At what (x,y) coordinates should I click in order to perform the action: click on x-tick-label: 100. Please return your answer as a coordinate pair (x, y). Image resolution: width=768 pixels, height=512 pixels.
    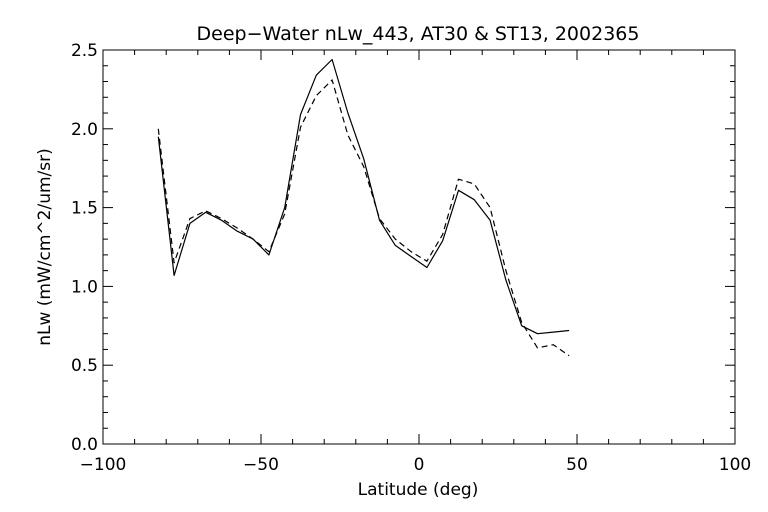
    Looking at the image, I should click on (735, 465).